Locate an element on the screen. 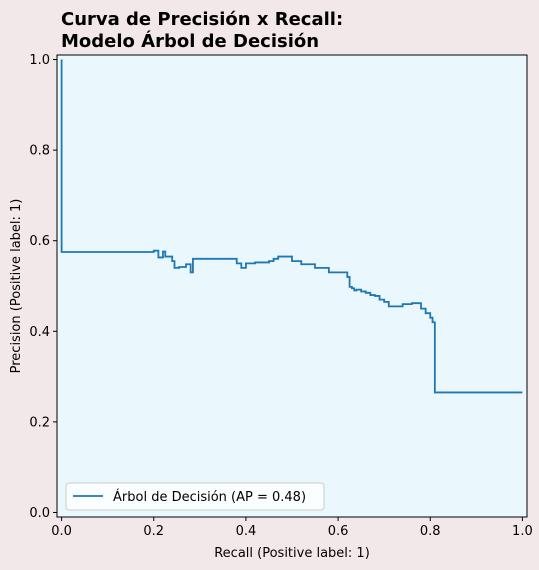 The height and width of the screenshot is (570, 539). x-axis-label: Recall (Positive label: 1) is located at coordinates (292, 553).